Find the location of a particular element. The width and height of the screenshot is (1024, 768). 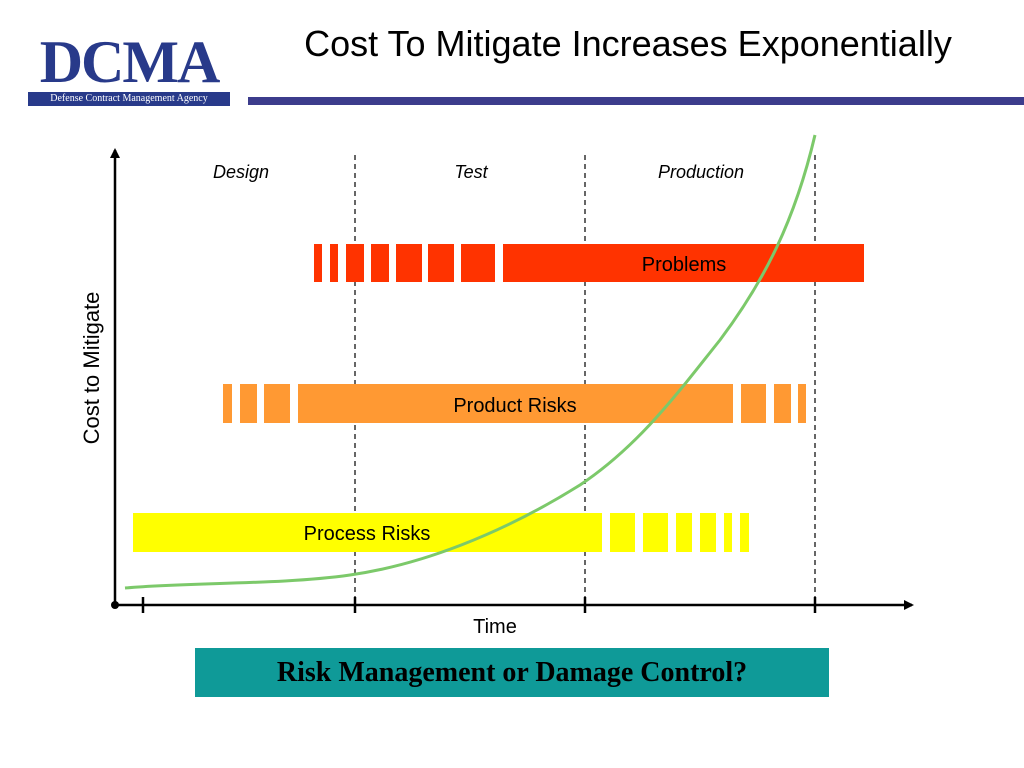

problems-bar-main is located at coordinates (683, 263).